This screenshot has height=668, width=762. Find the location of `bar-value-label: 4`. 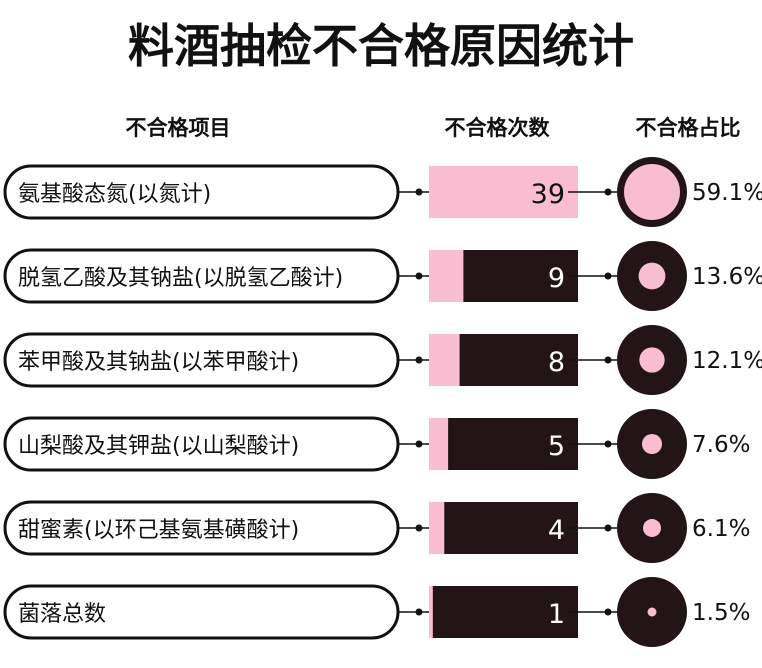

bar-value-label: 4 is located at coordinates (556, 530).